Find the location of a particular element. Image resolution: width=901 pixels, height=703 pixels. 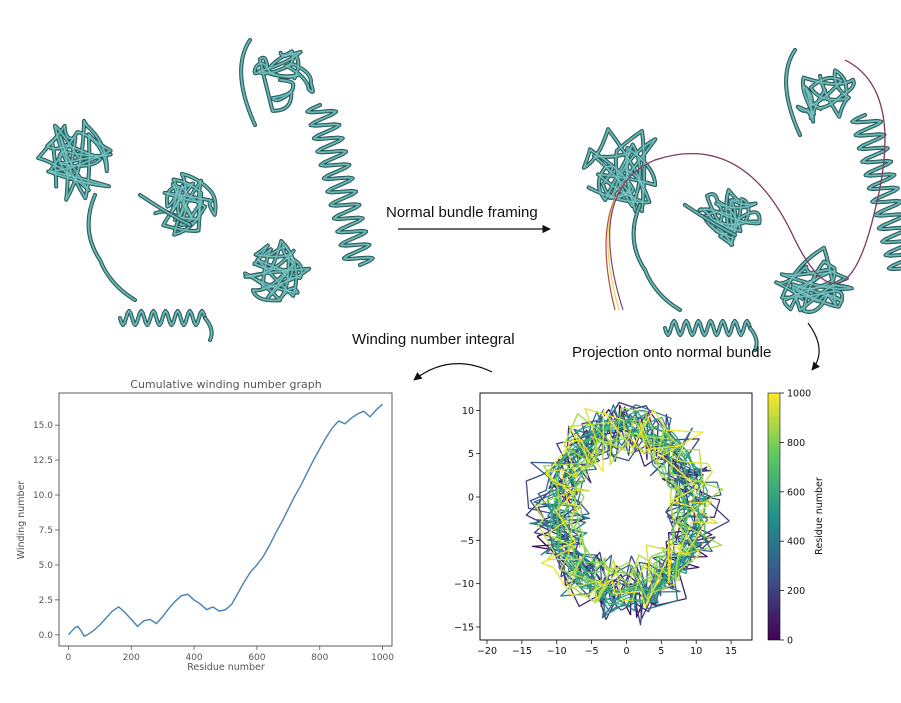

winding-integral-label: Winding number integral is located at coordinates (433, 339).